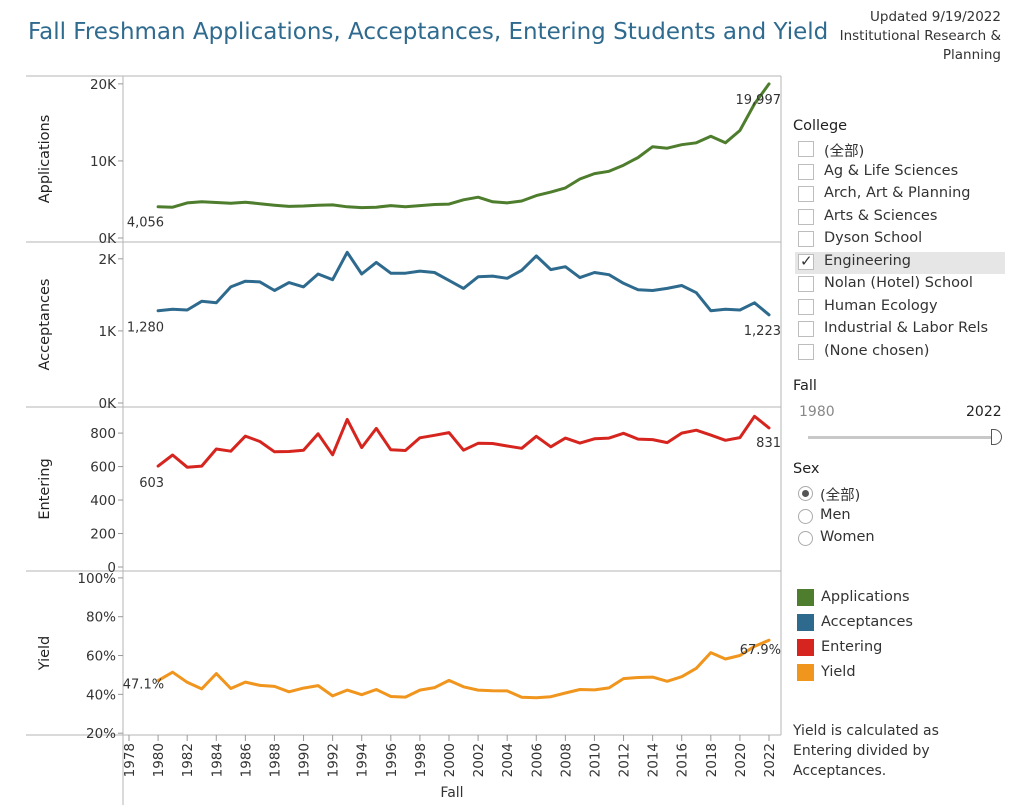 This screenshot has height=808, width=1024. What do you see at coordinates (847, 537) in the screenshot?
I see `sex-option-label: Women` at bounding box center [847, 537].